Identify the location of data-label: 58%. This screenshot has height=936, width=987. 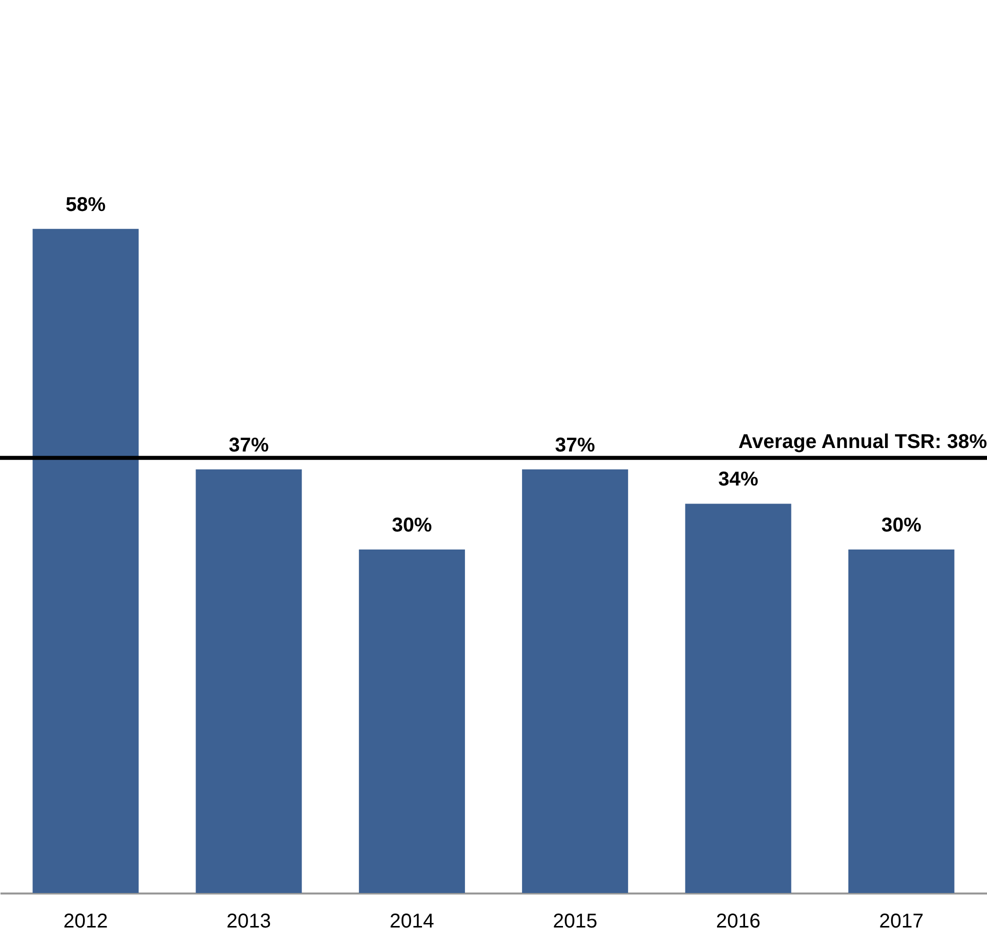
(86, 205).